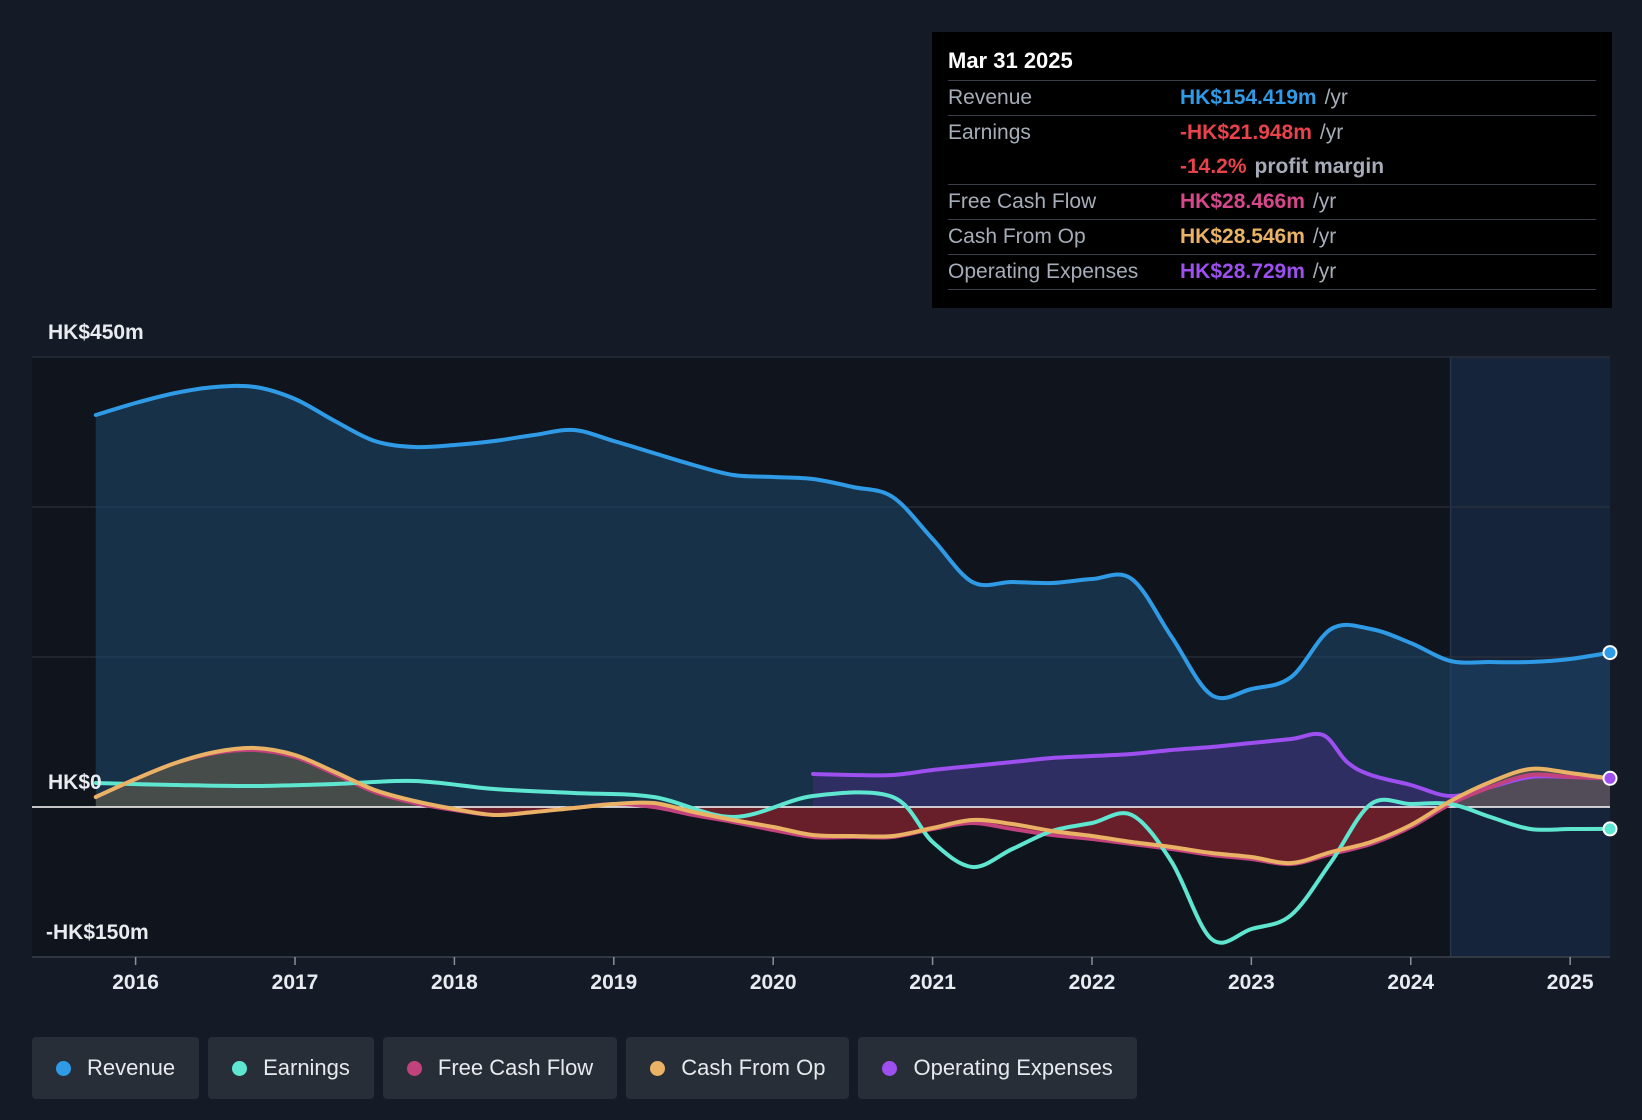  I want to click on tooltip-label: Free Cash Flow, so click(1022, 201).